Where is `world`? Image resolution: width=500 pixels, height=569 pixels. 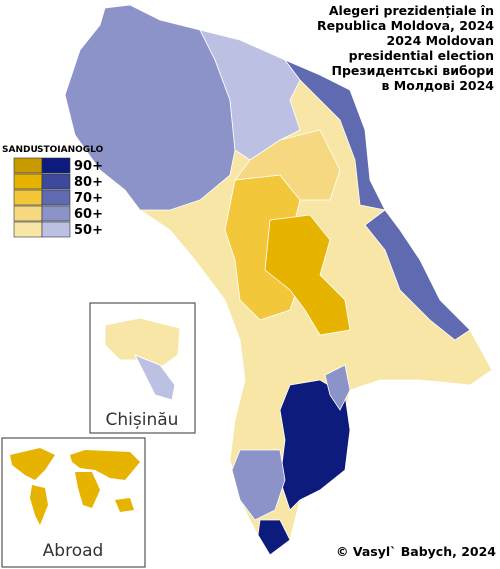 world is located at coordinates (75, 486).